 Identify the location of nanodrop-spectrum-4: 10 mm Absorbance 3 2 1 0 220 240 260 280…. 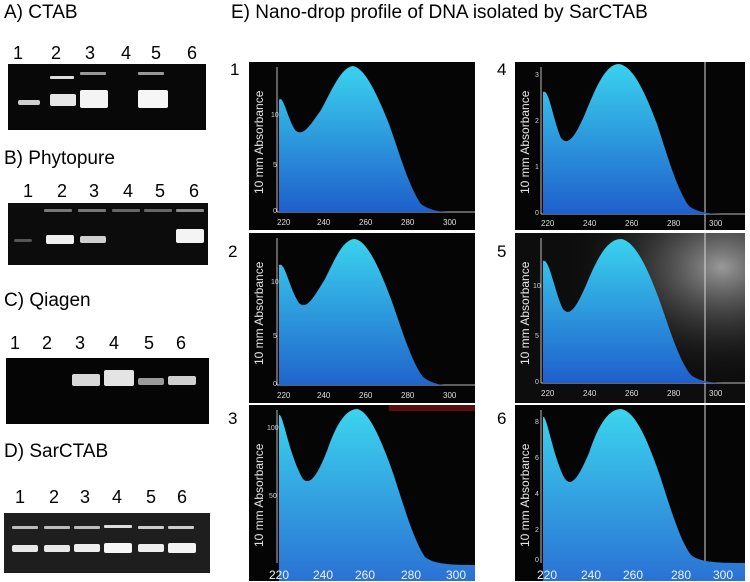
(630, 146).